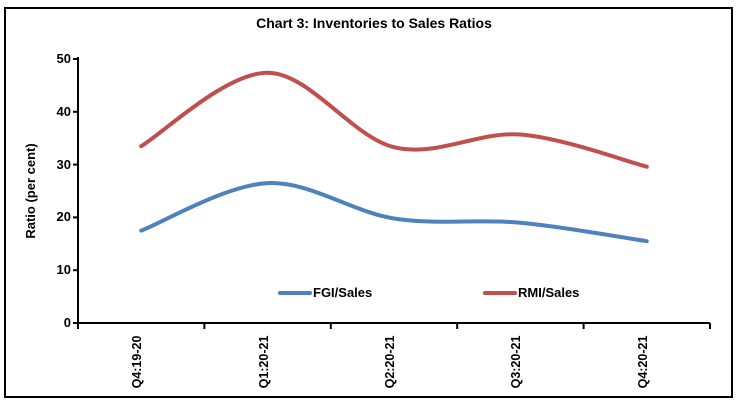 The image size is (748, 410). What do you see at coordinates (67, 322) in the screenshot?
I see `y-tick-label: 0` at bounding box center [67, 322].